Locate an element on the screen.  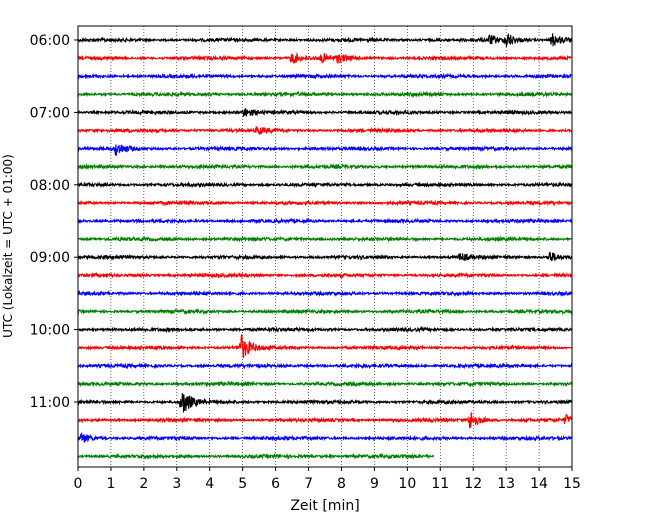
x-tick-label: 12 is located at coordinates (473, 484).